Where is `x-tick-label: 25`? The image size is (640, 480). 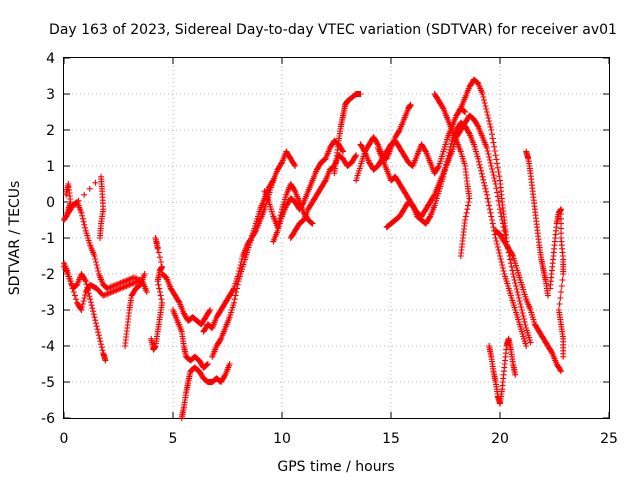
x-tick-label: 25 is located at coordinates (609, 439).